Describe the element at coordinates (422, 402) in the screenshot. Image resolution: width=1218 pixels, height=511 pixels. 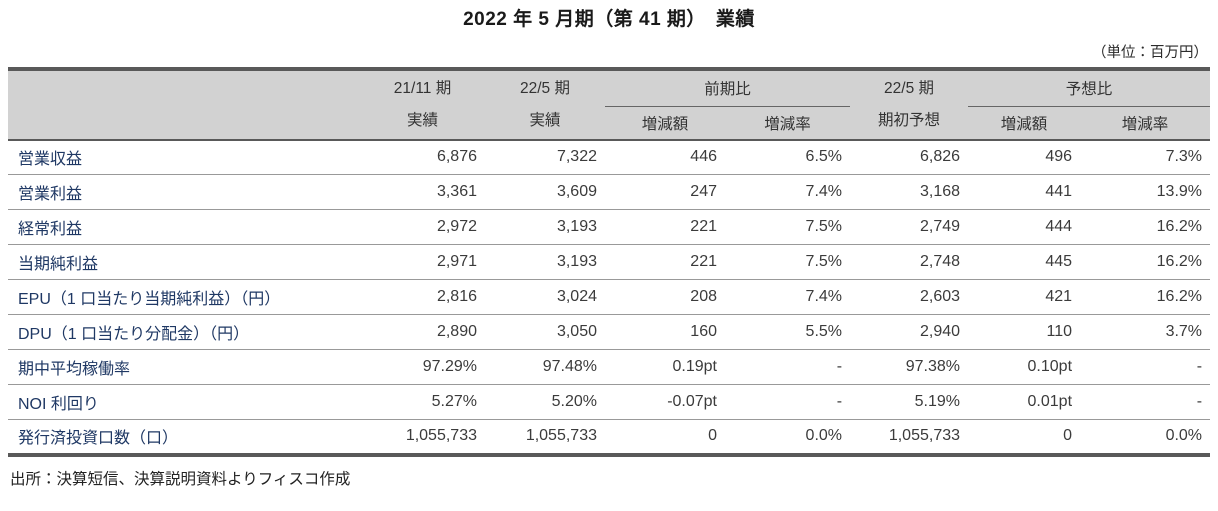
I see `cell-value: 5.27%` at that location.